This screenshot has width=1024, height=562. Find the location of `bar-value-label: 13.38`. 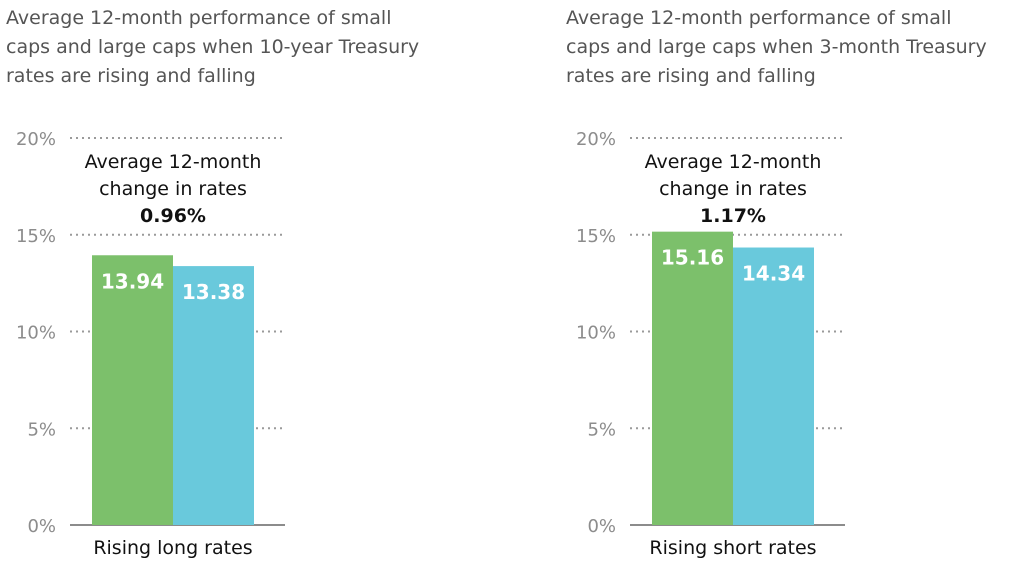

bar-value-label: 13.38 is located at coordinates (213, 292).